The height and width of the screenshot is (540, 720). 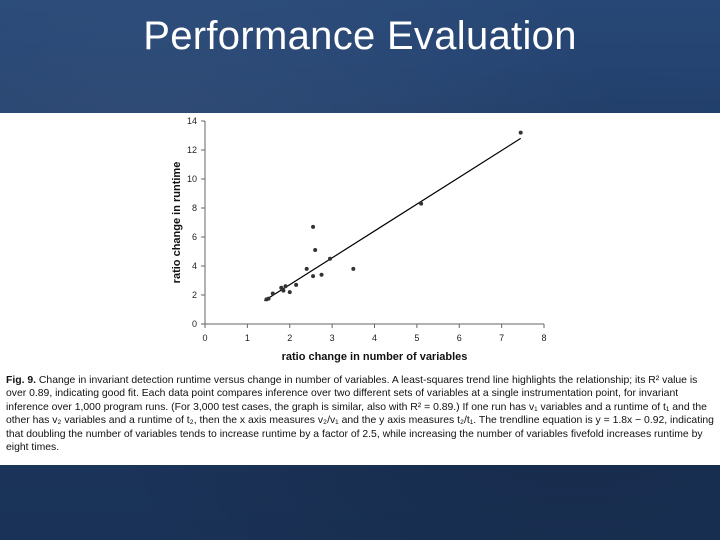 What do you see at coordinates (360, 36) in the screenshot?
I see `slide-title: Performance Evaluation` at bounding box center [360, 36].